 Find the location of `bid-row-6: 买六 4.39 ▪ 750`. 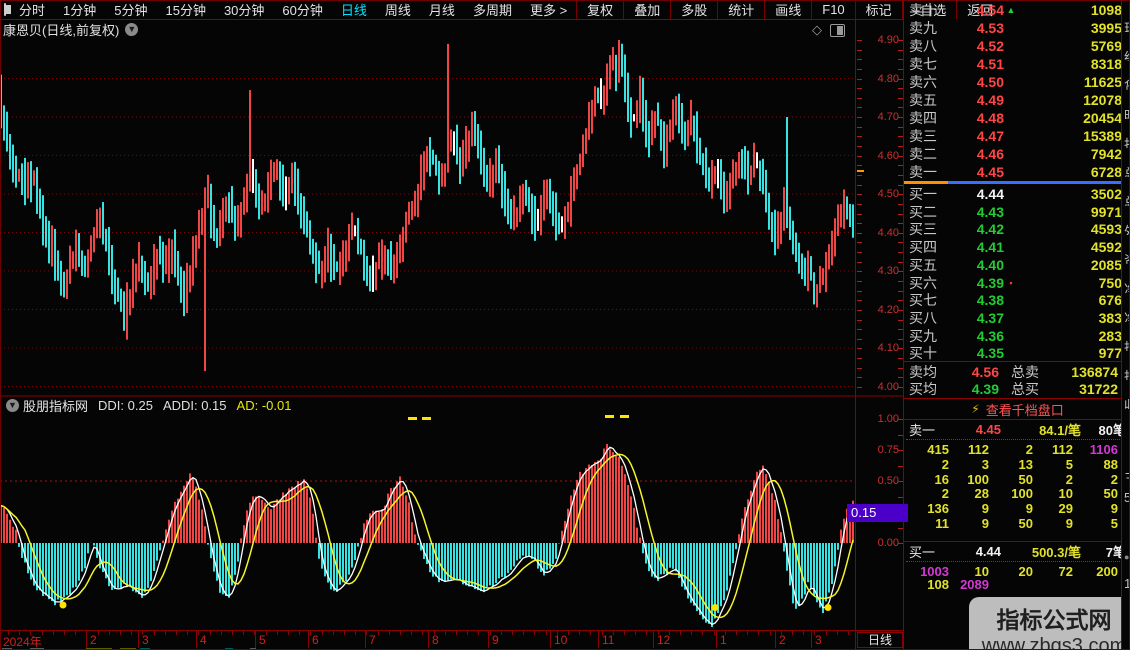

bid-row-6: 买六 4.39 ▪ 750 is located at coordinates (1015, 282).